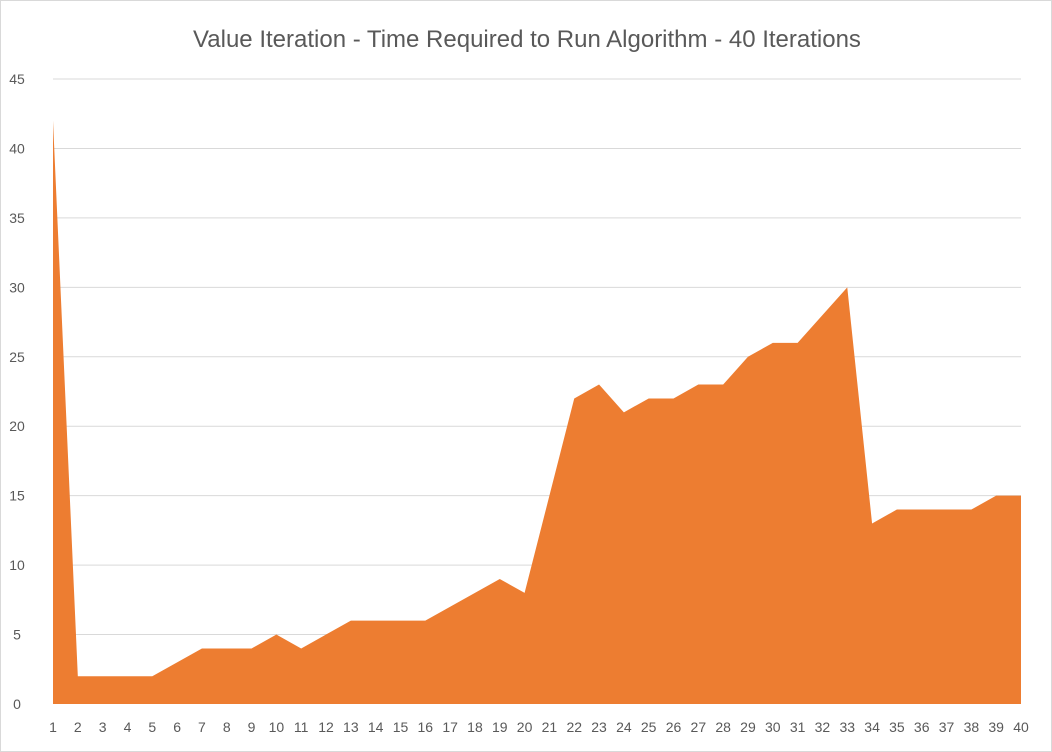 The image size is (1052, 752). What do you see at coordinates (599, 727) in the screenshot?
I see `x-tick-label: 23` at bounding box center [599, 727].